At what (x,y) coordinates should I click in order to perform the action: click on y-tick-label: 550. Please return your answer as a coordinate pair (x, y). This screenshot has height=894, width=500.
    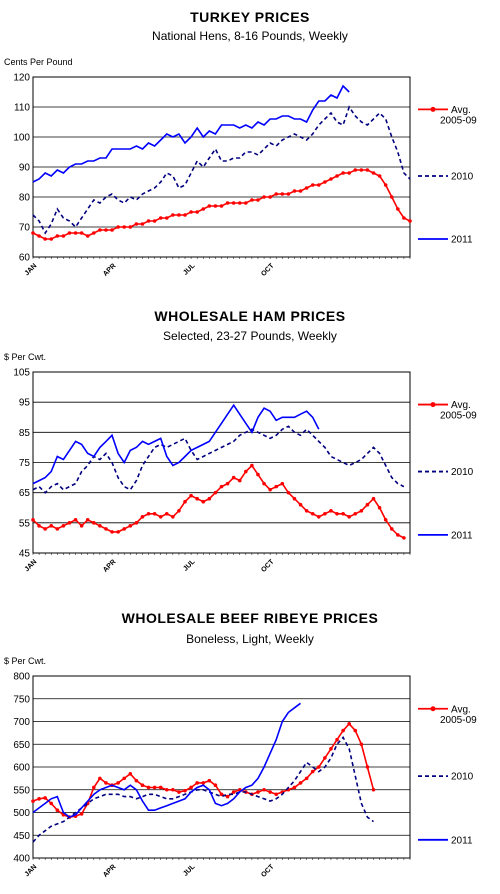
    Looking at the image, I should click on (21, 790).